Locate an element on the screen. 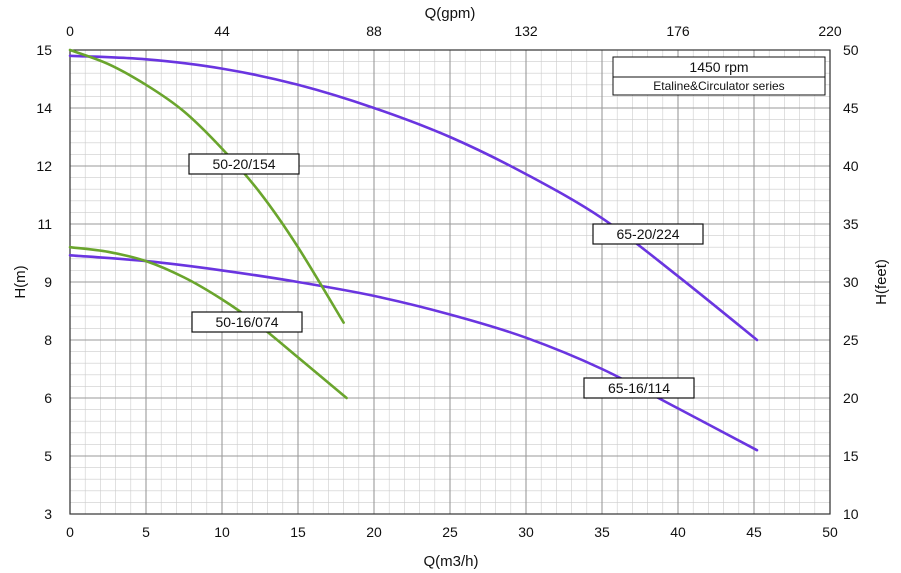 The width and height of the screenshot is (901, 573). x2-tick-label: 0 is located at coordinates (70, 31).